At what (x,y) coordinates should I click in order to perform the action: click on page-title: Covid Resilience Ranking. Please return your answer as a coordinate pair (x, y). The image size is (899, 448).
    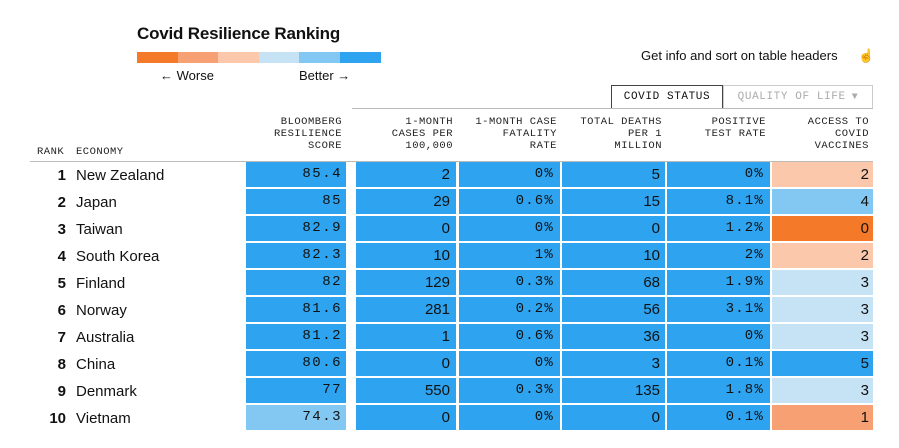
    Looking at the image, I should click on (239, 33).